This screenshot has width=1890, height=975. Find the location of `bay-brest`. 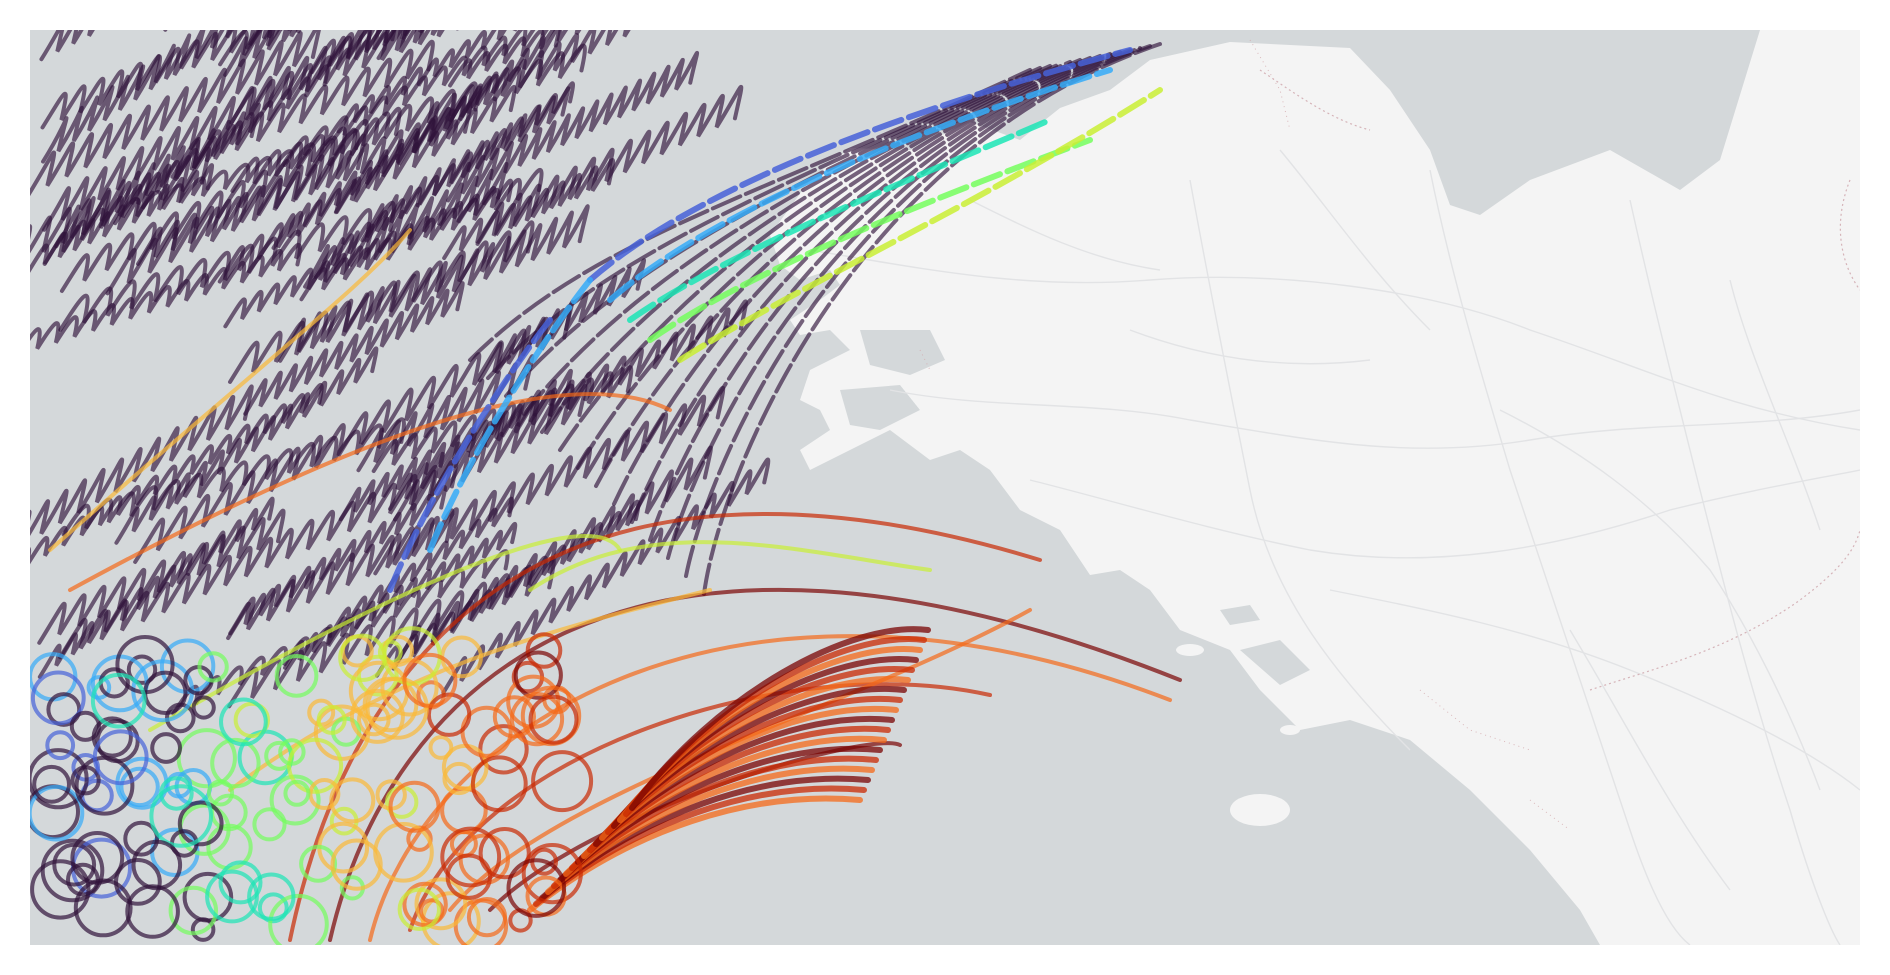

bay-brest is located at coordinates (902, 352).